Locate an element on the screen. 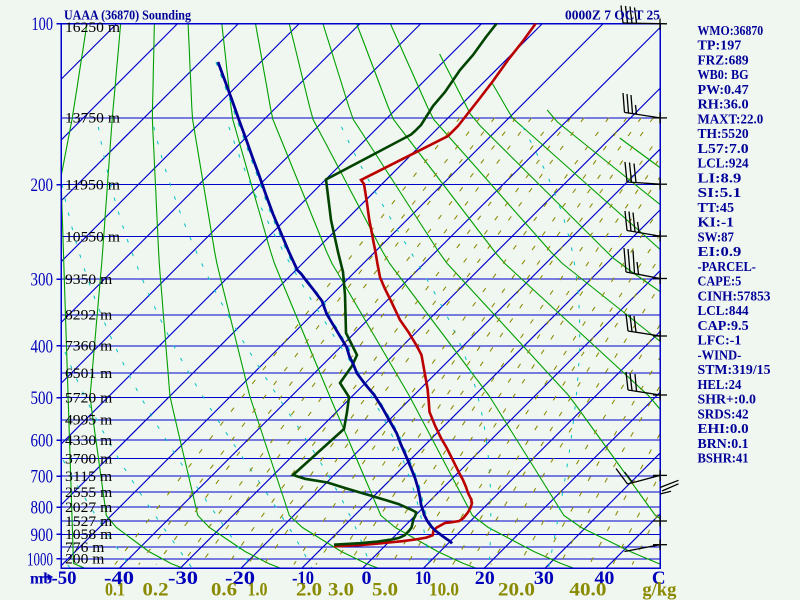 The height and width of the screenshot is (600, 800). svg-text: 3.0 is located at coordinates (341, 590).